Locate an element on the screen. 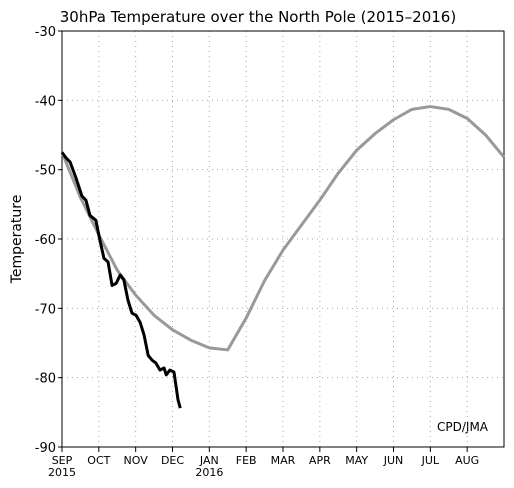 This screenshot has height=488, width=514. x-tick-label: NOV is located at coordinates (136, 460).